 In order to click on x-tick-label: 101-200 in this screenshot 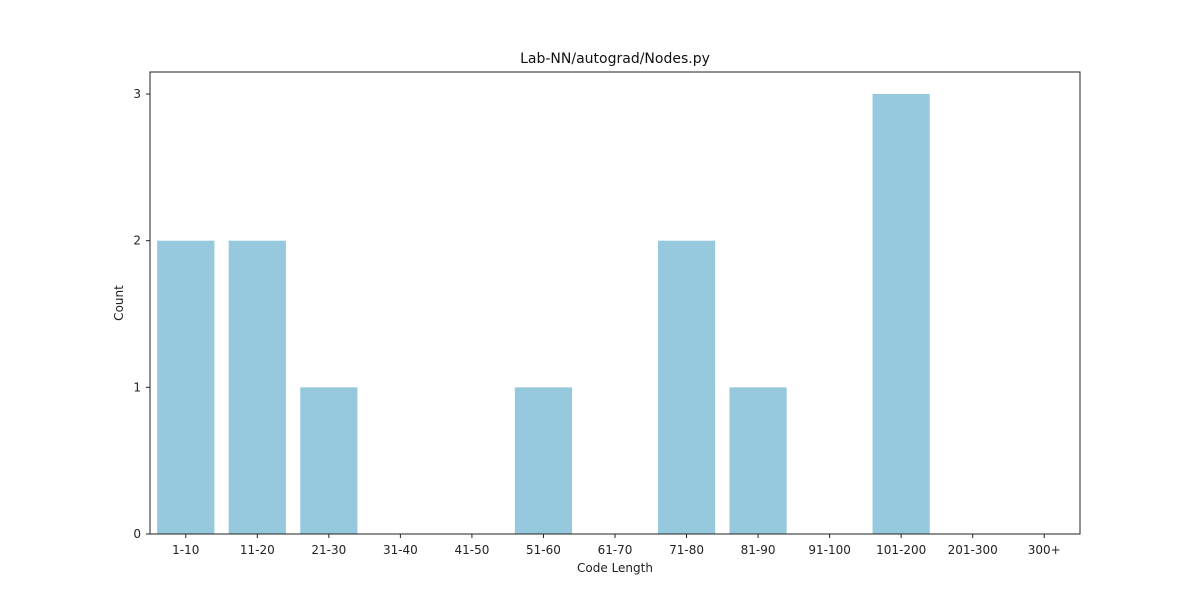, I will do `click(901, 550)`.